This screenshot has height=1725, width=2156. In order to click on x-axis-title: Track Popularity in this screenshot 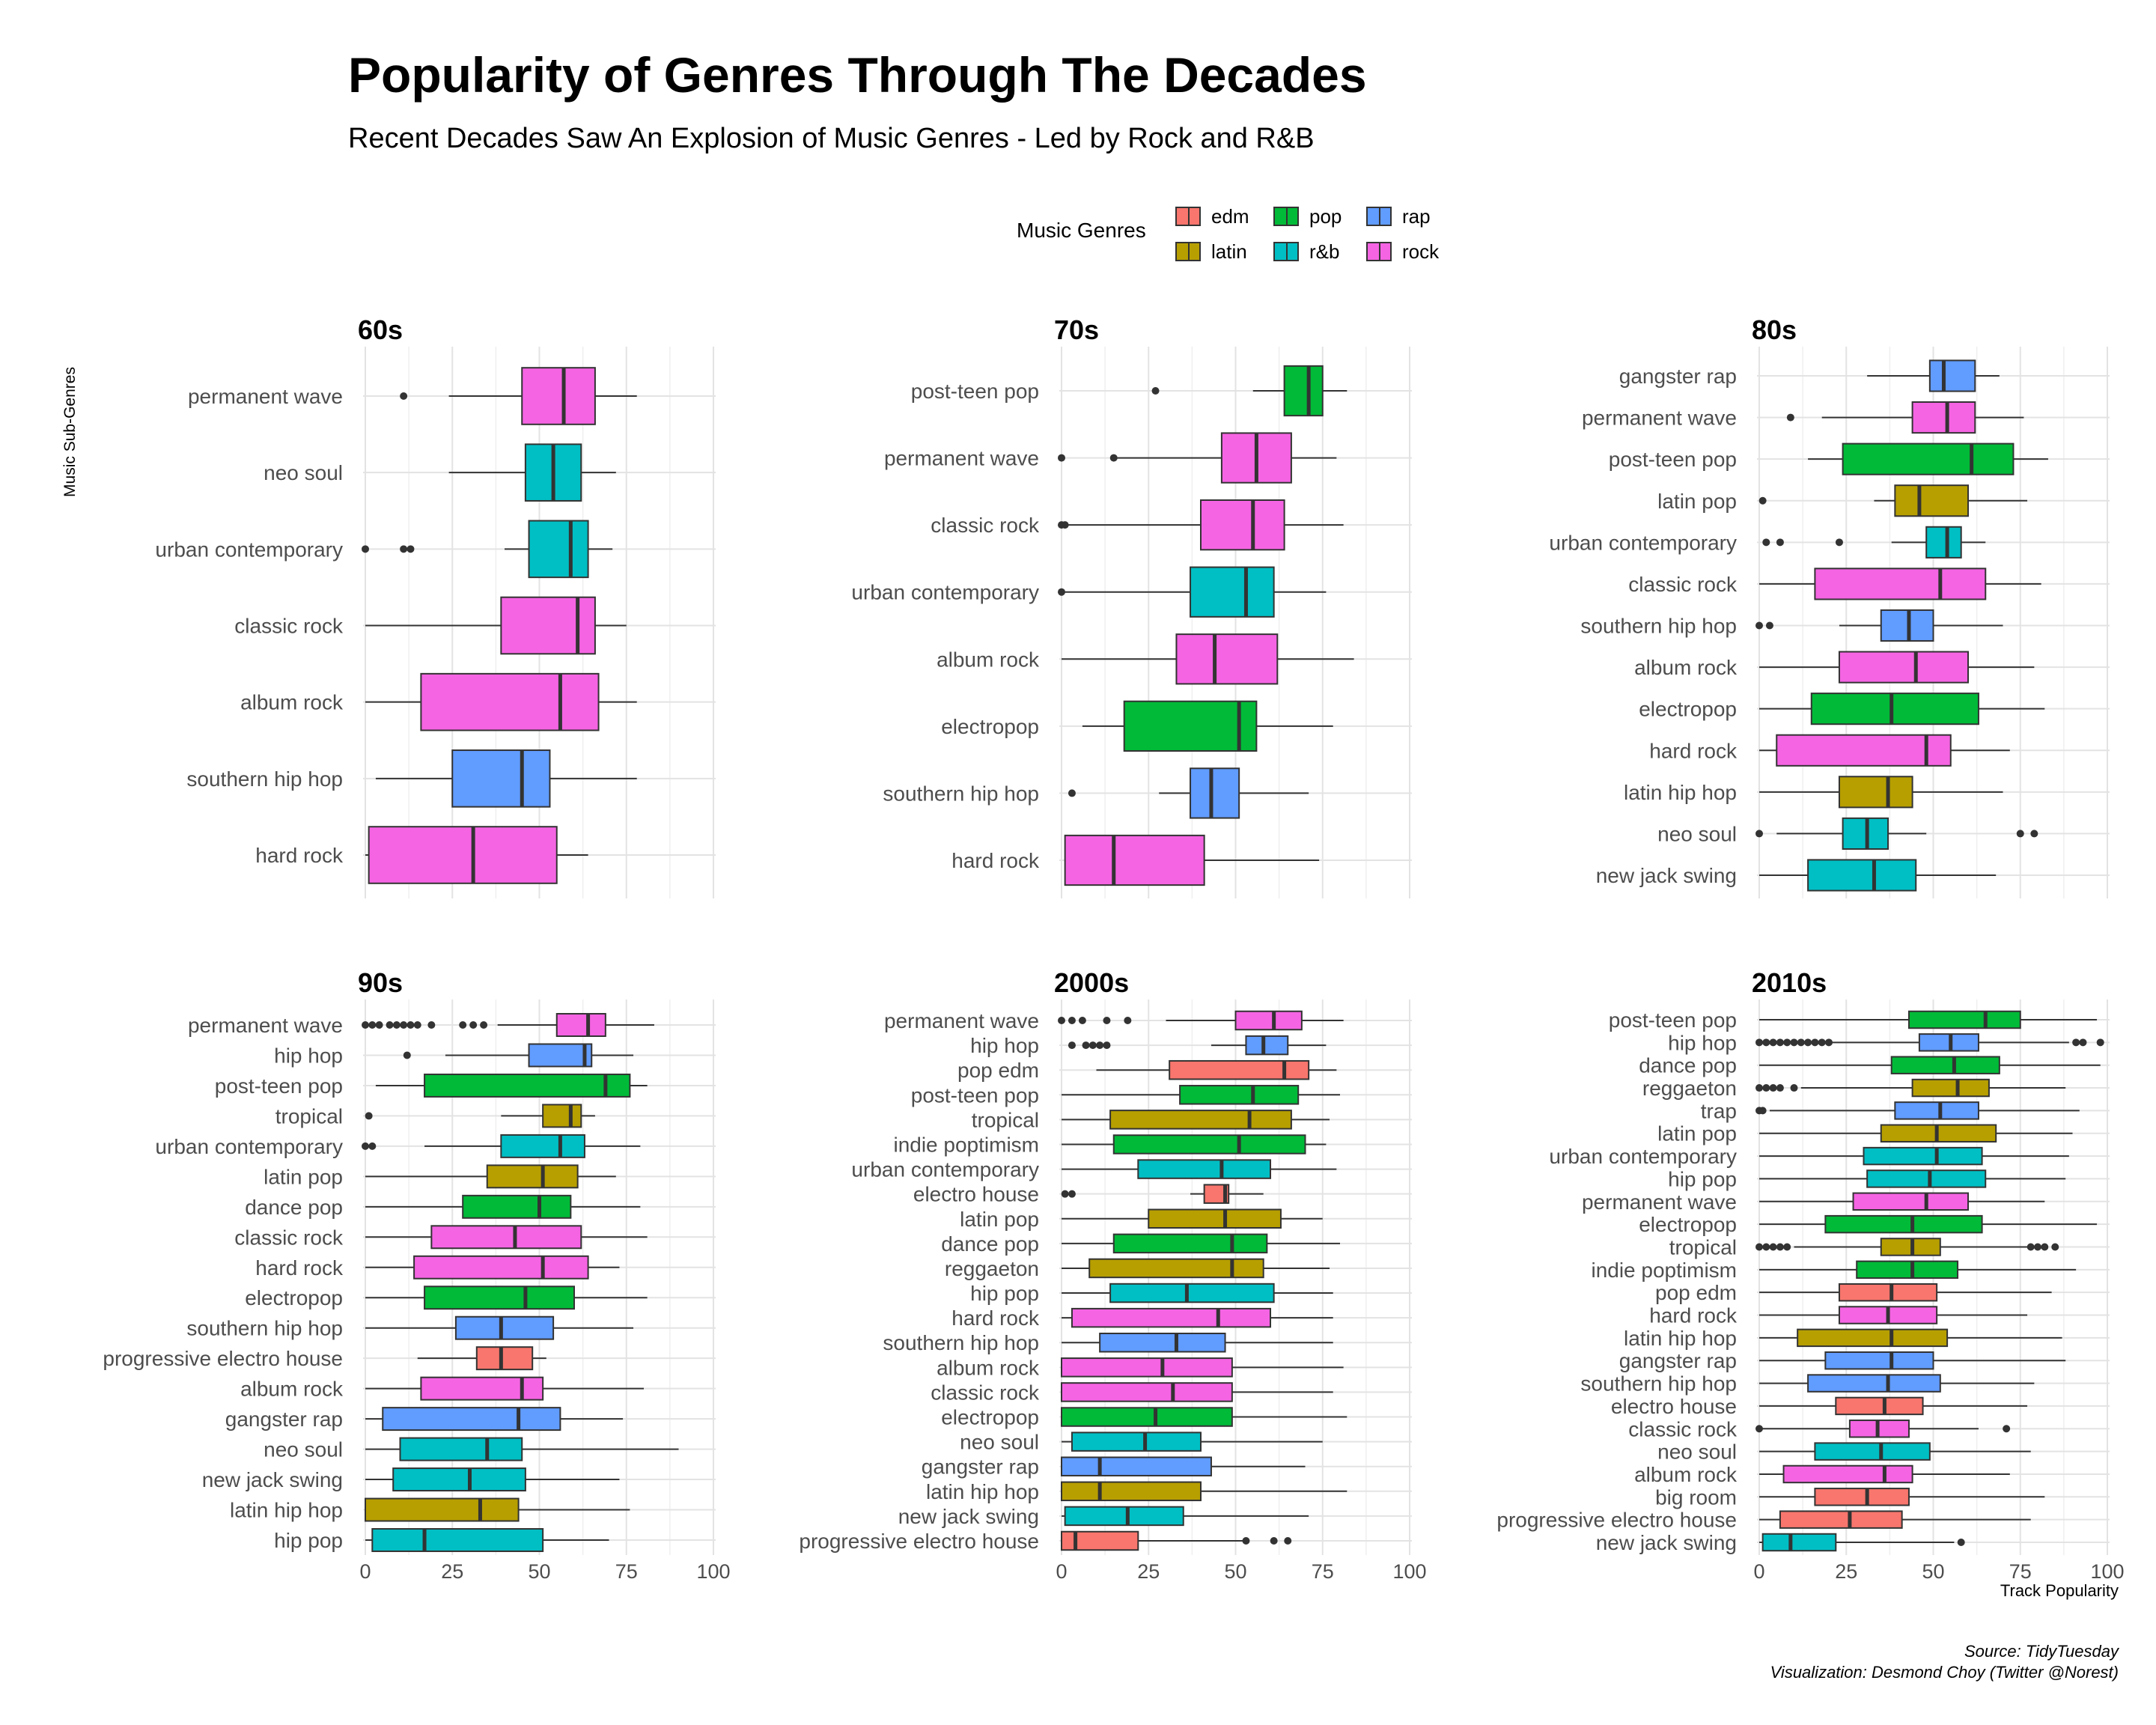, I will do `click(2059, 1591)`.